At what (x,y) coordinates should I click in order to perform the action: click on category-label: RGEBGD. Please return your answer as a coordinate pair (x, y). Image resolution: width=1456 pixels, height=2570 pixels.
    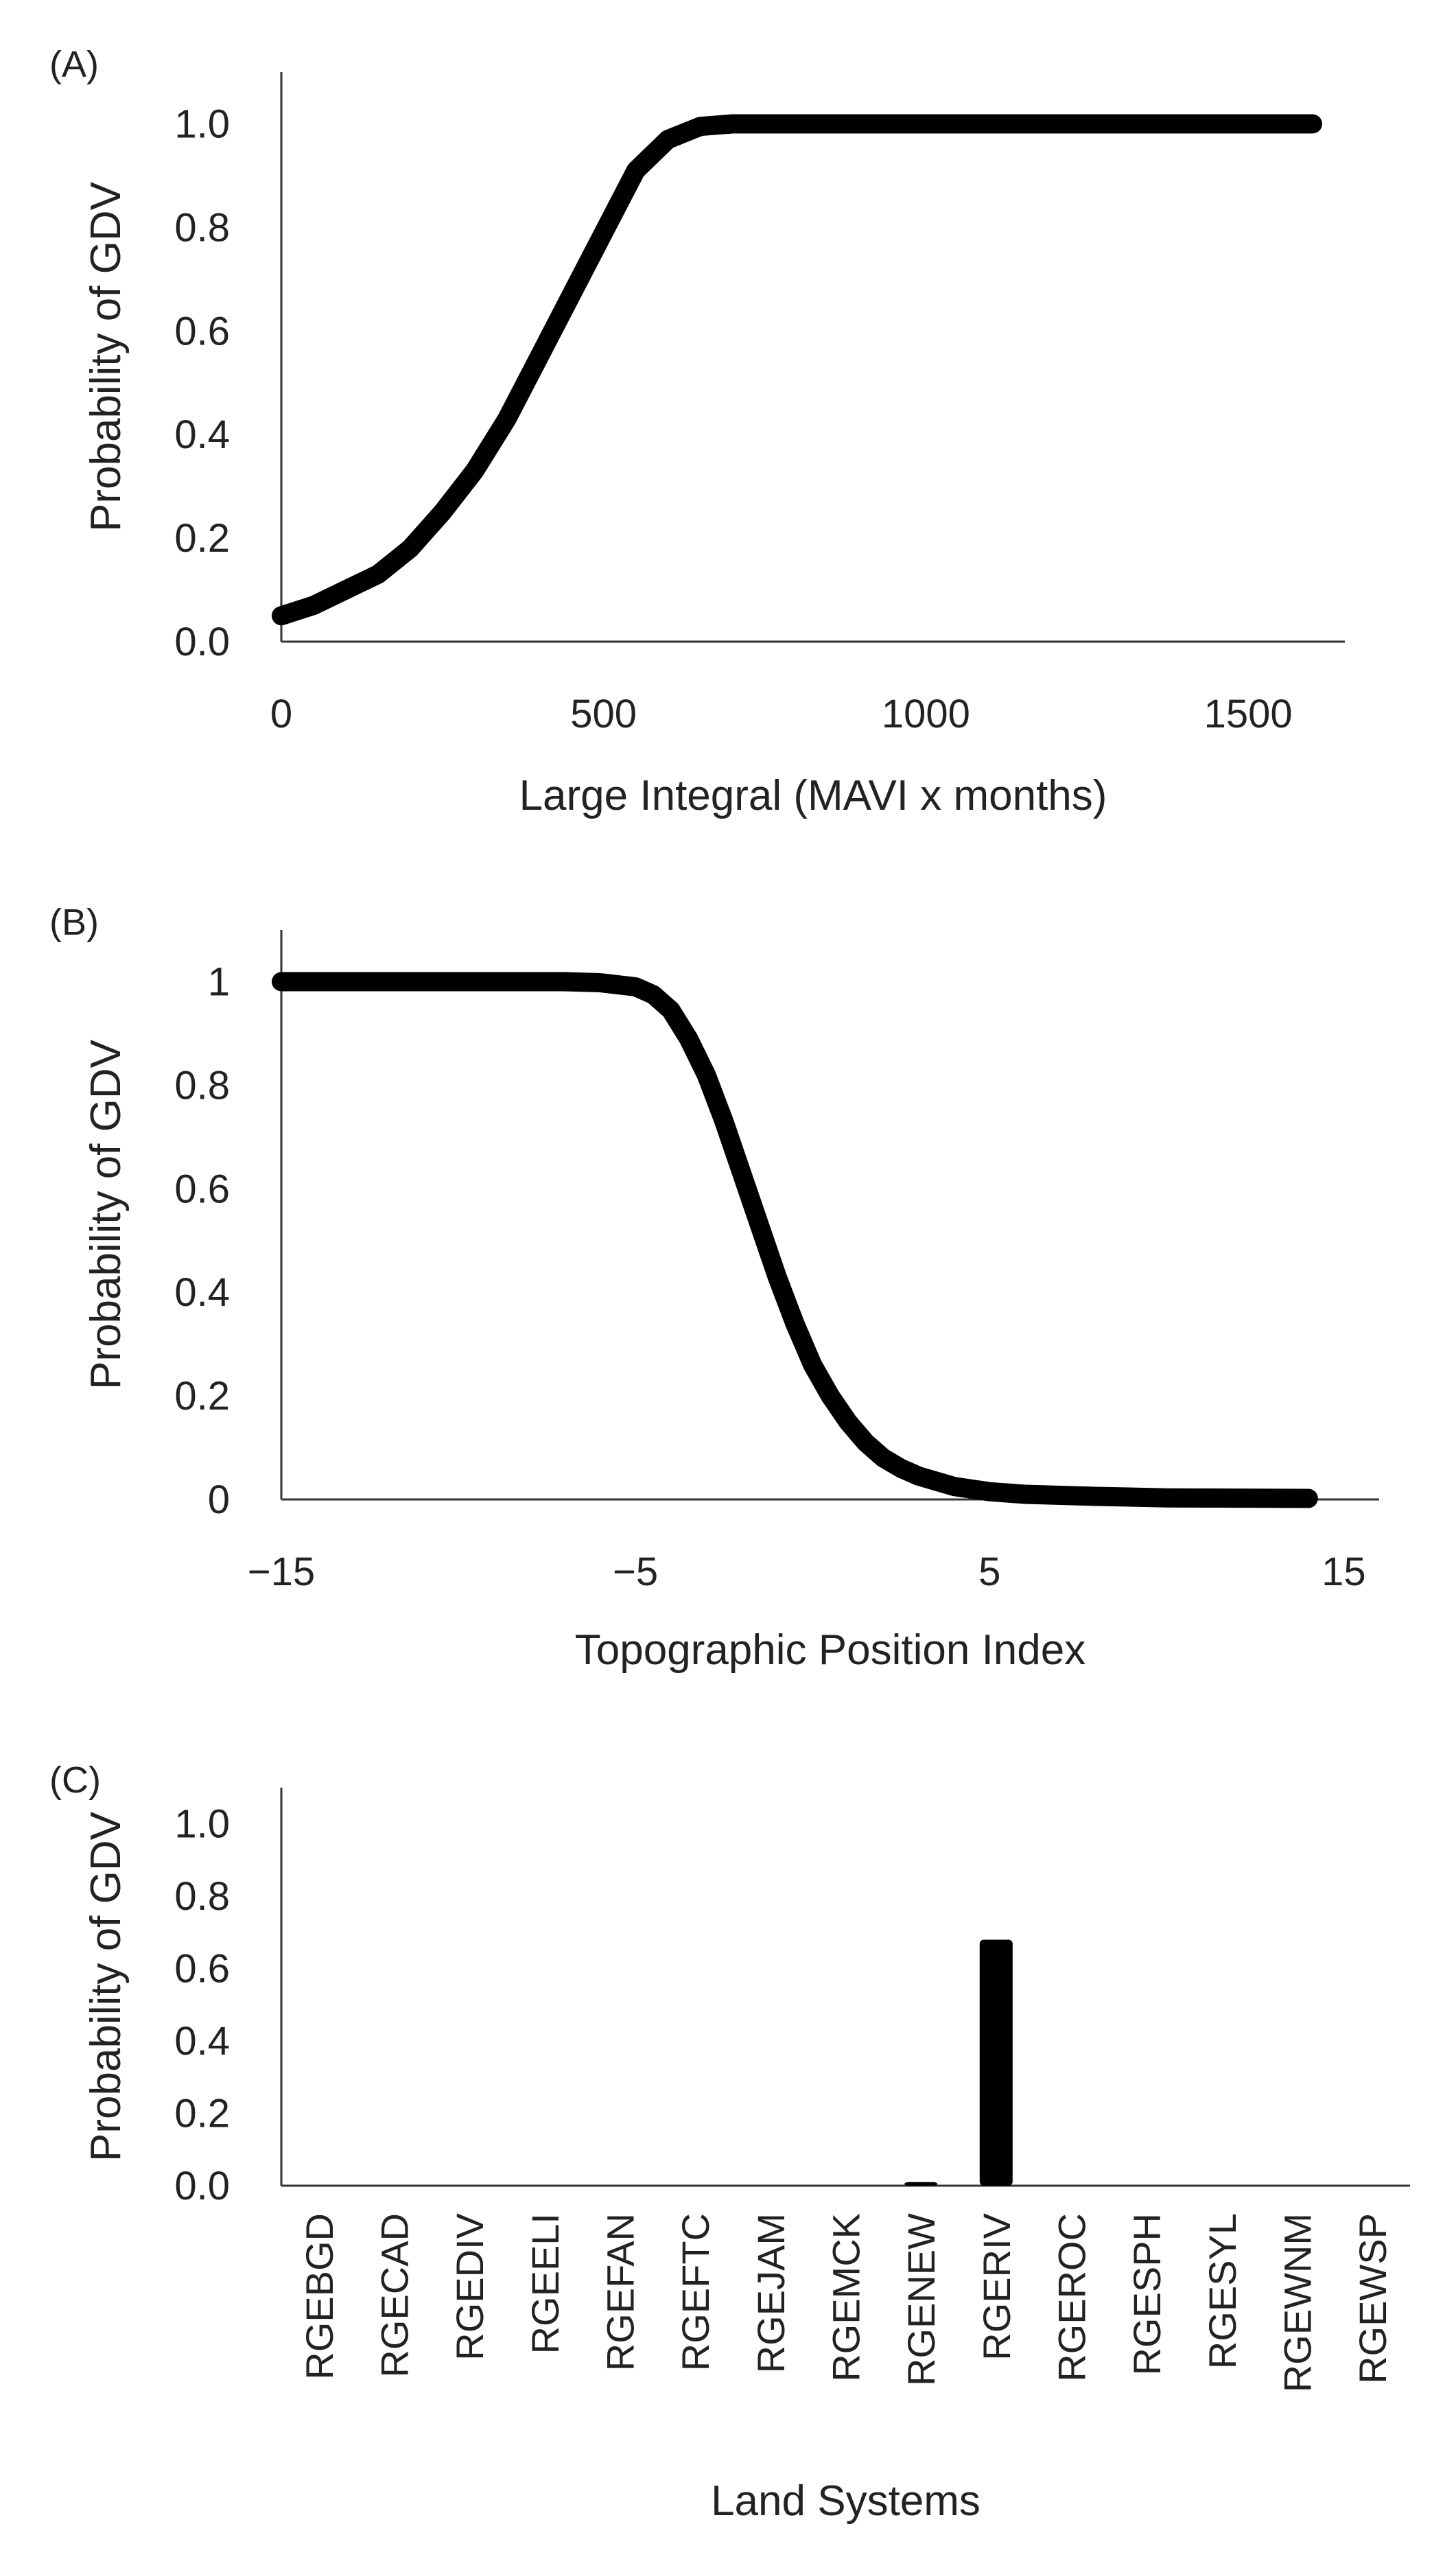
    Looking at the image, I should click on (319, 2296).